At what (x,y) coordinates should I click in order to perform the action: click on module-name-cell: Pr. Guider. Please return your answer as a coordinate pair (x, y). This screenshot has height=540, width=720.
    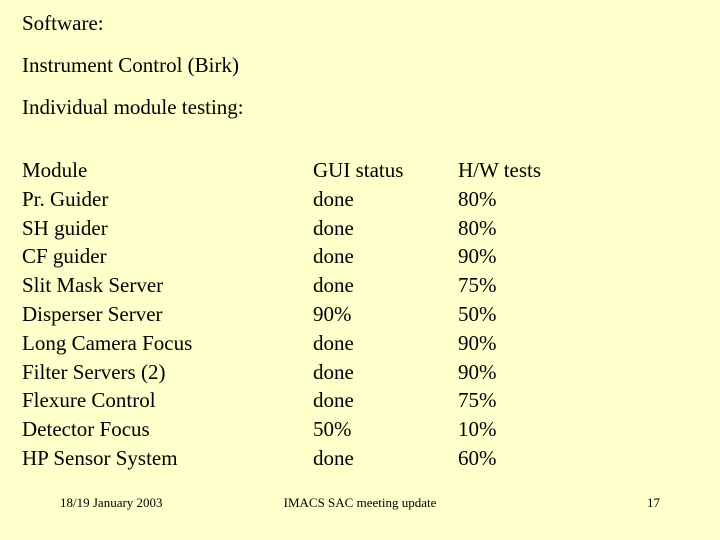
    Looking at the image, I should click on (65, 198).